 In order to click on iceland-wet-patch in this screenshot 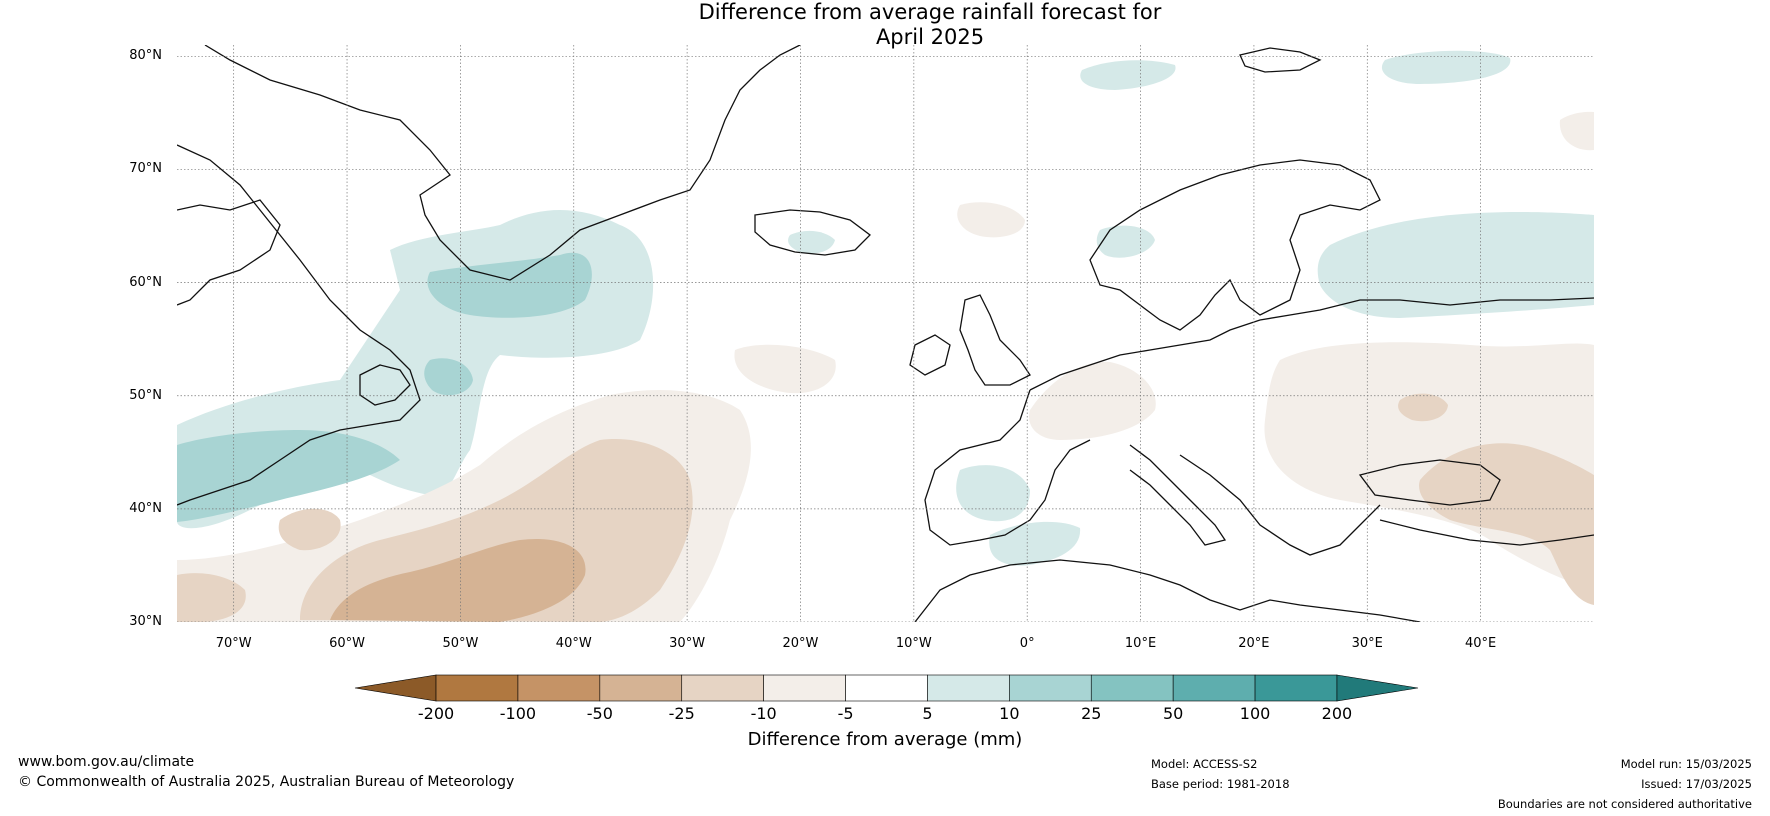, I will do `click(811, 242)`.